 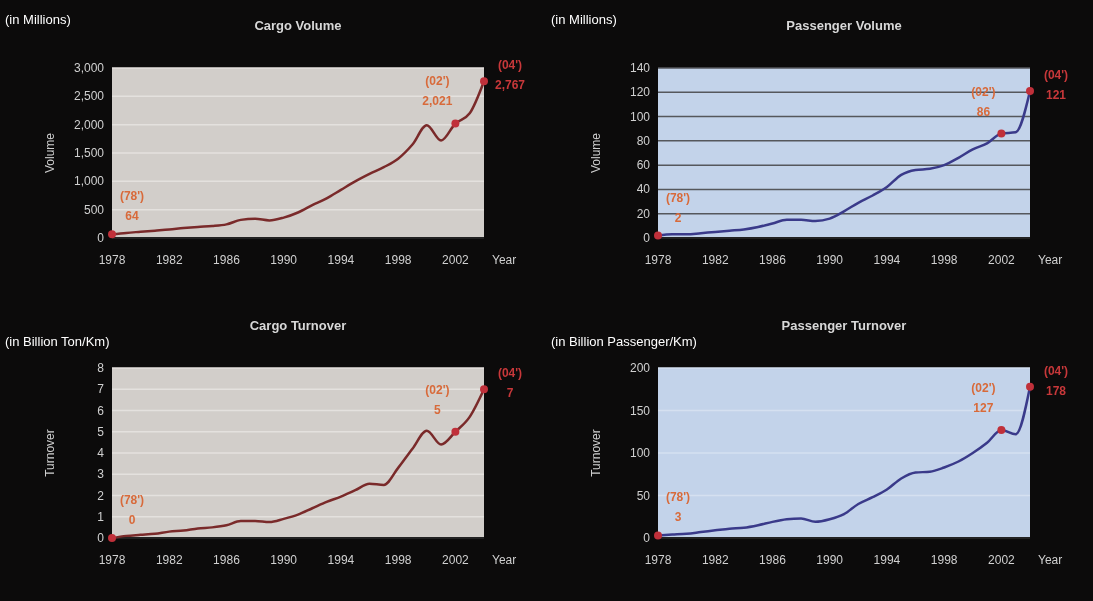 I want to click on annotation: 0, so click(x=132, y=520).